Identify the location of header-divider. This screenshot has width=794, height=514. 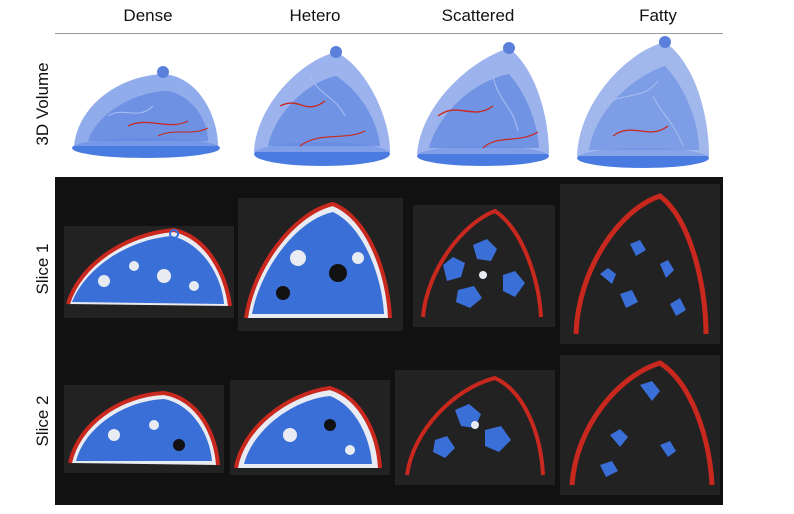
(389, 33).